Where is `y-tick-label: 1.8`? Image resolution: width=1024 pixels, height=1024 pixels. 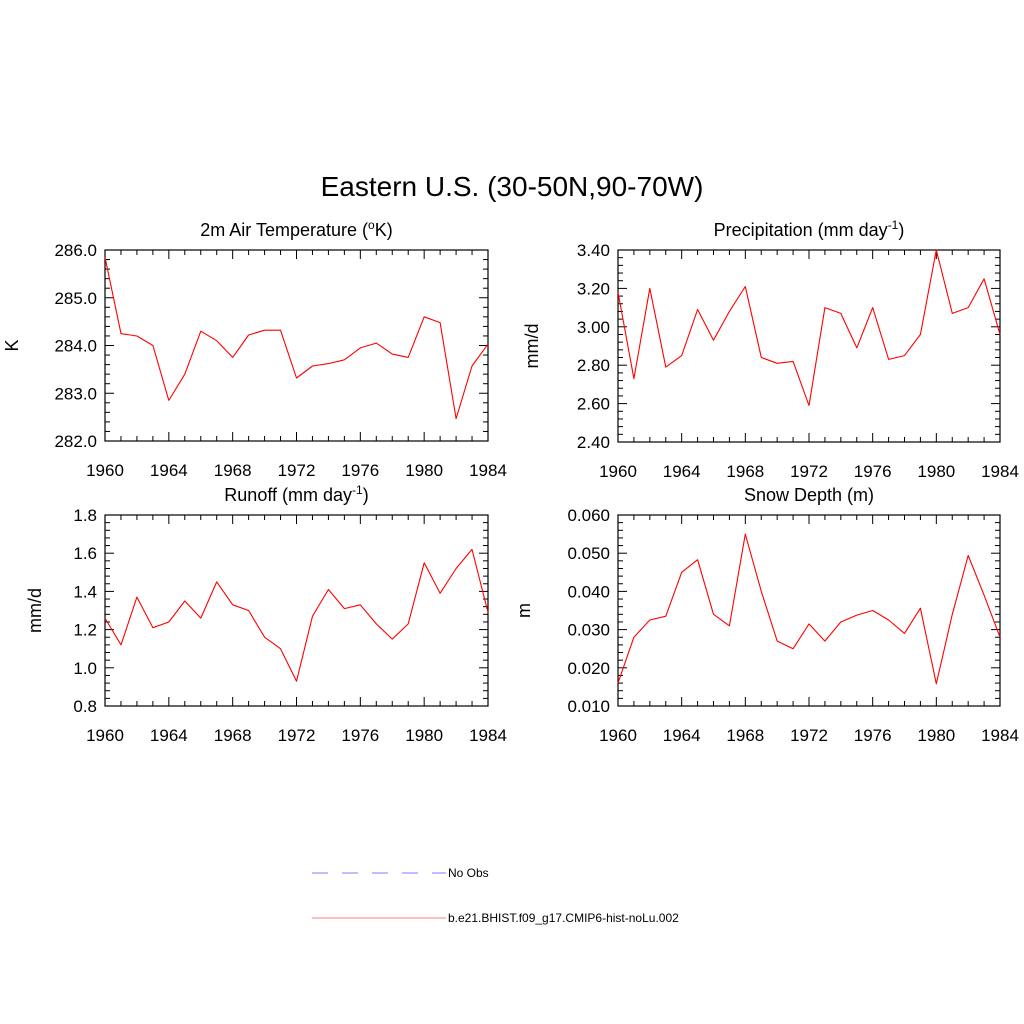
y-tick-label: 1.8 is located at coordinates (85, 515).